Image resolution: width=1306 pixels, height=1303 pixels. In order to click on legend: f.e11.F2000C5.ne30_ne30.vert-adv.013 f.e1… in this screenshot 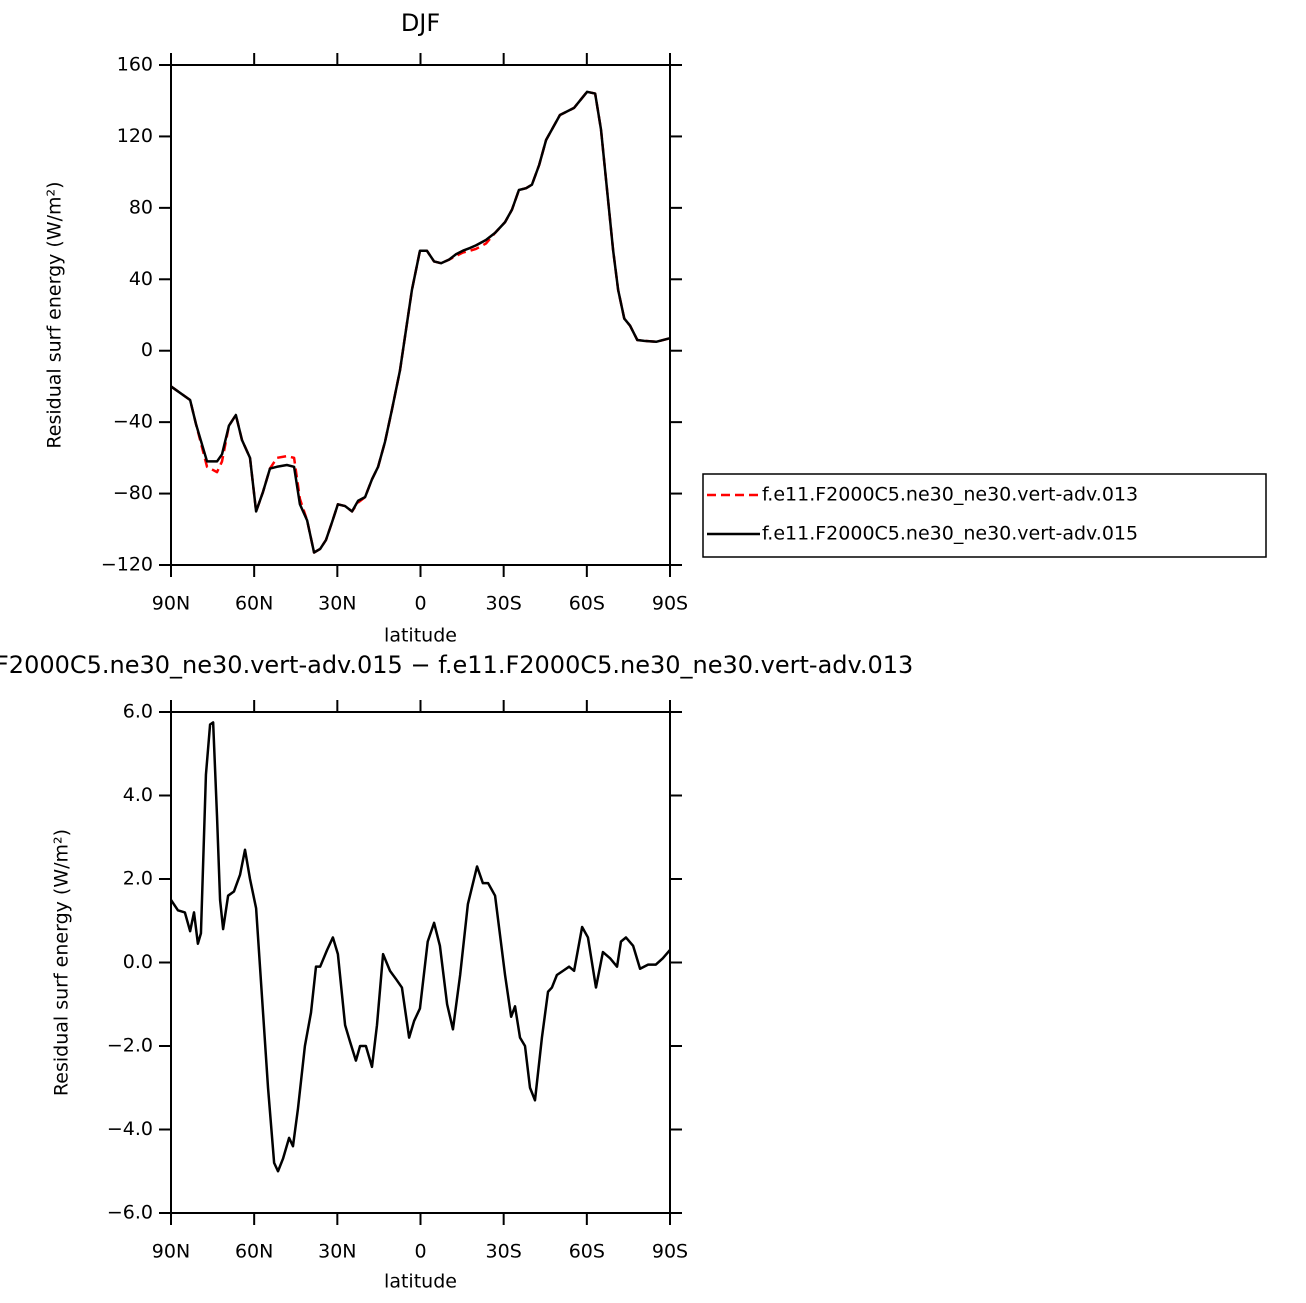, I will do `click(984, 515)`.